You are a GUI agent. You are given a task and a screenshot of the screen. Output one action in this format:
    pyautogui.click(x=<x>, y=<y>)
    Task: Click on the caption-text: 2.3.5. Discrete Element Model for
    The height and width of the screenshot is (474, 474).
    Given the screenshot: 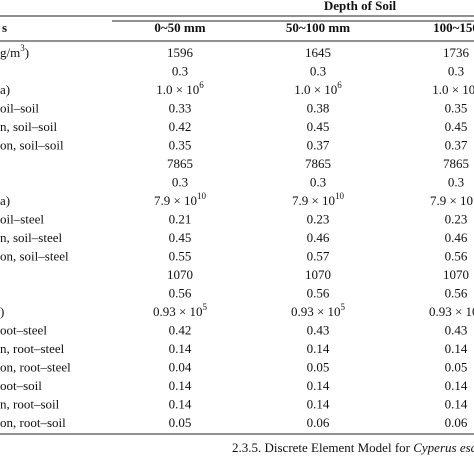 What is the action you would take?
    pyautogui.click(x=322, y=447)
    